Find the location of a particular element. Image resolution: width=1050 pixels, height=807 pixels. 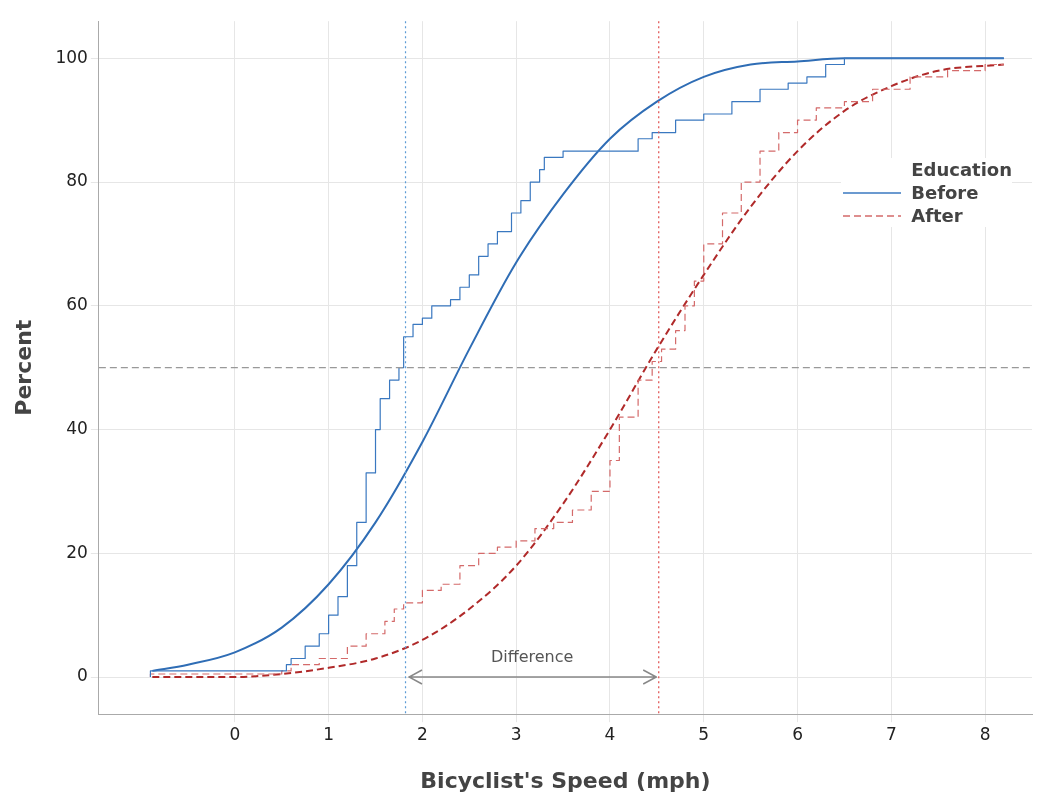

y-axis-title: Percent is located at coordinates (23, 367).